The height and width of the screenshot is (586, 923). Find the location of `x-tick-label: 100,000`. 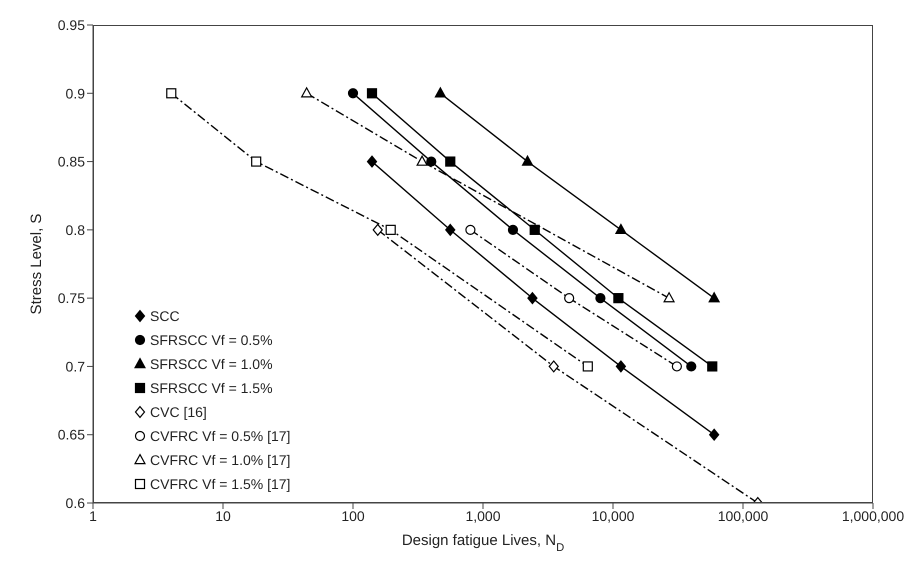

x-tick-label: 100,000 is located at coordinates (743, 516).